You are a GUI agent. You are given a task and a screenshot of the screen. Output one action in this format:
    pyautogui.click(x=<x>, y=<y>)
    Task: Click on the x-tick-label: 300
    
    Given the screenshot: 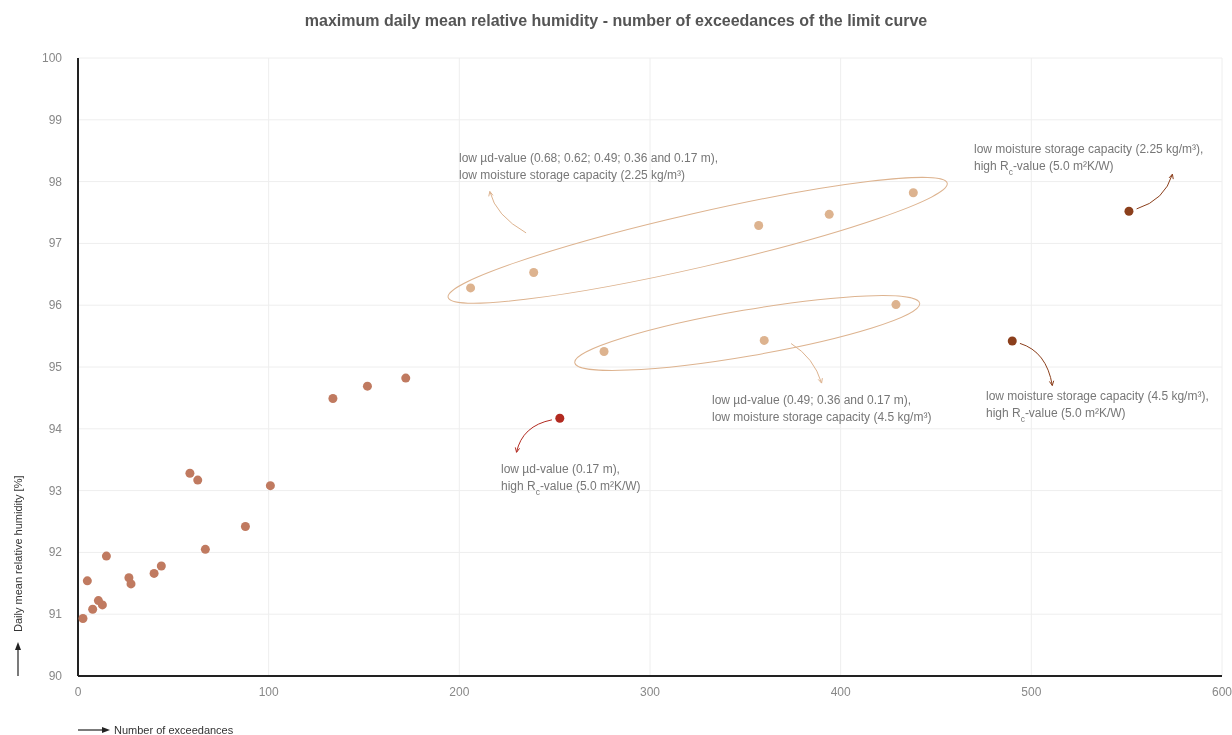 What is the action you would take?
    pyautogui.click(x=650, y=692)
    